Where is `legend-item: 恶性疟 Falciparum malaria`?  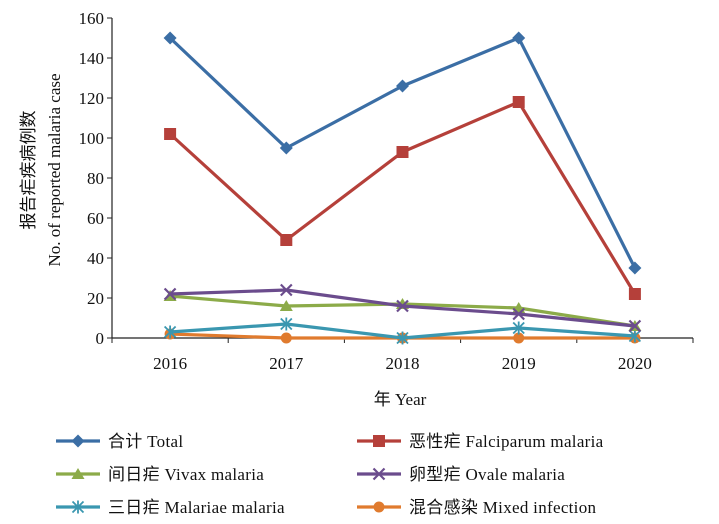
legend-item: 恶性疟 Falciparum malaria is located at coordinates (480, 441).